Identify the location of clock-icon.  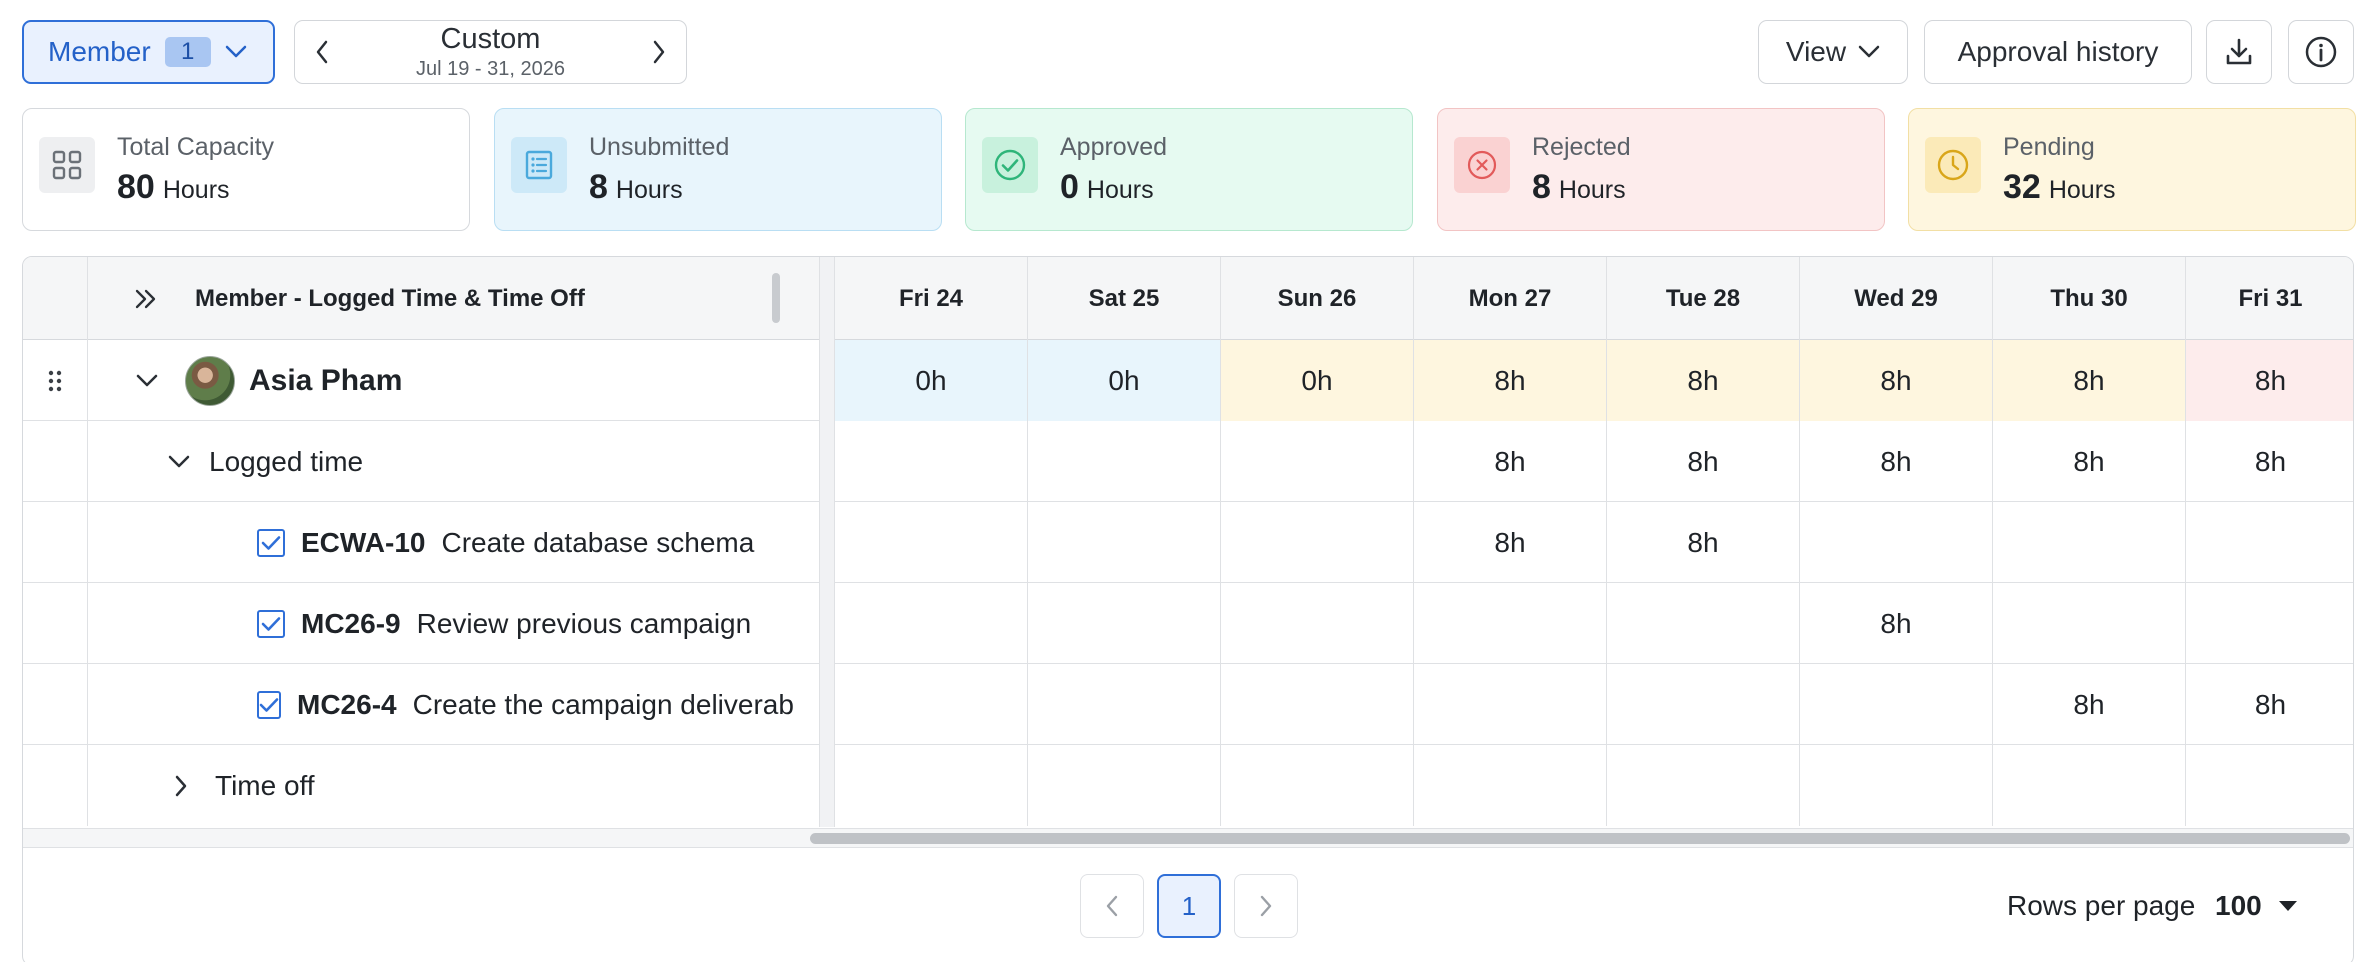
(1953, 164).